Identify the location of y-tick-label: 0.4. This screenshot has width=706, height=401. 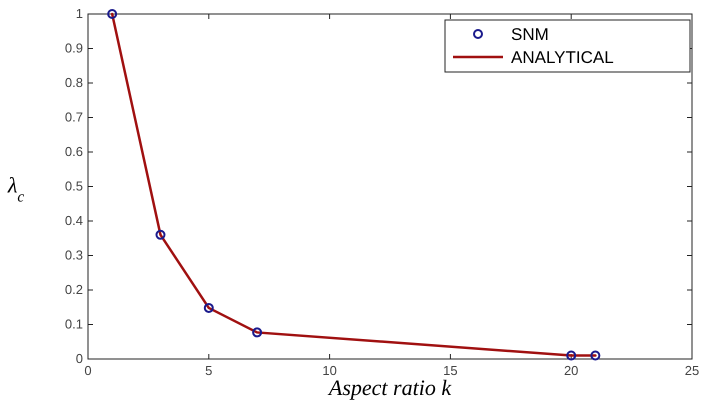
(73, 220).